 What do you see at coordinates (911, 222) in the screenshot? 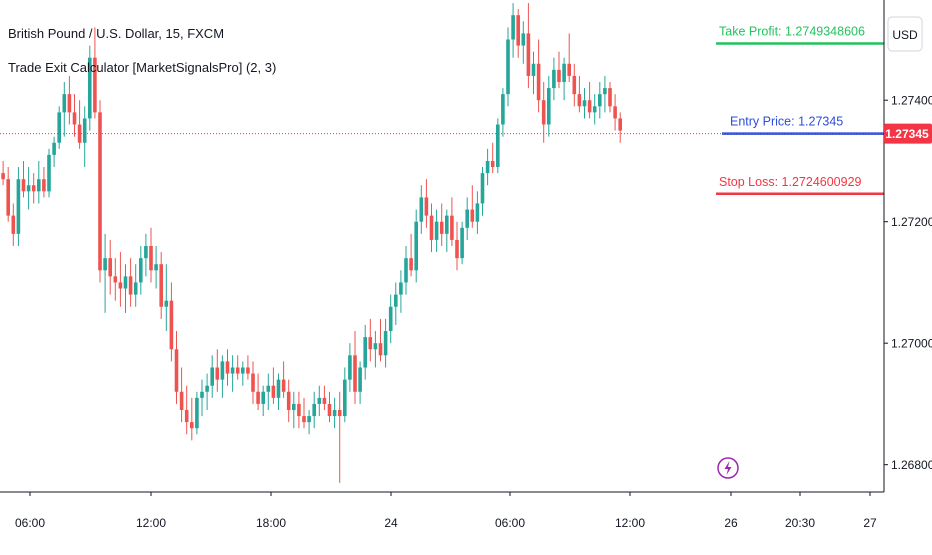
I see `y-tick-label: 1.27200` at bounding box center [911, 222].